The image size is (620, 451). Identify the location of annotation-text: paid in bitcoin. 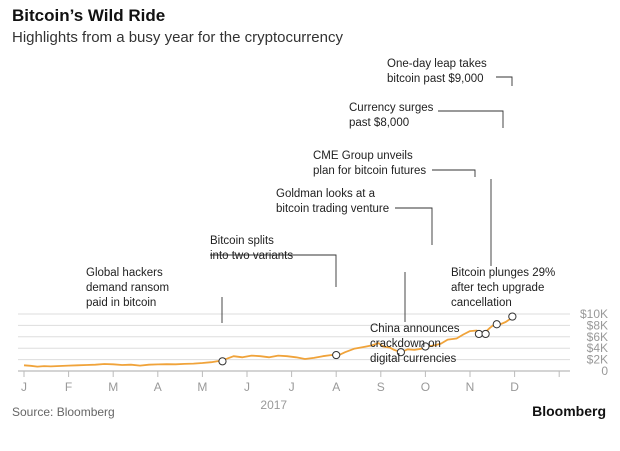
(121, 303).